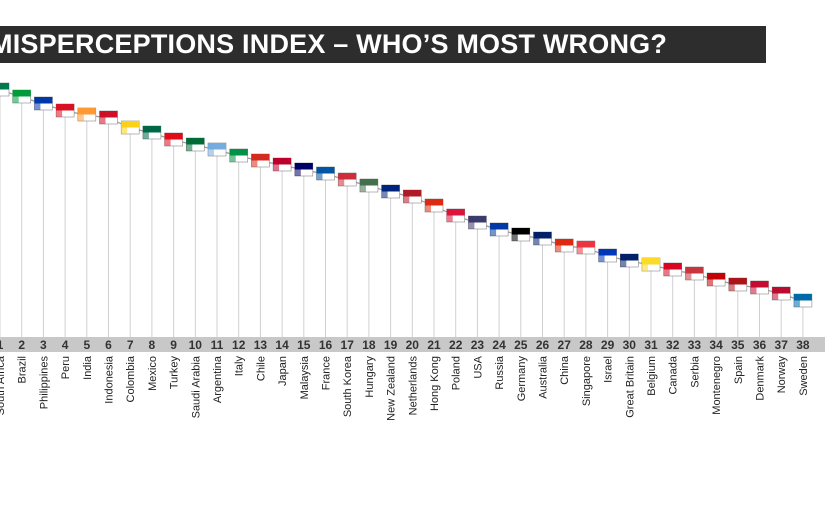 The image size is (825, 510). I want to click on country-label: India, so click(88, 367).